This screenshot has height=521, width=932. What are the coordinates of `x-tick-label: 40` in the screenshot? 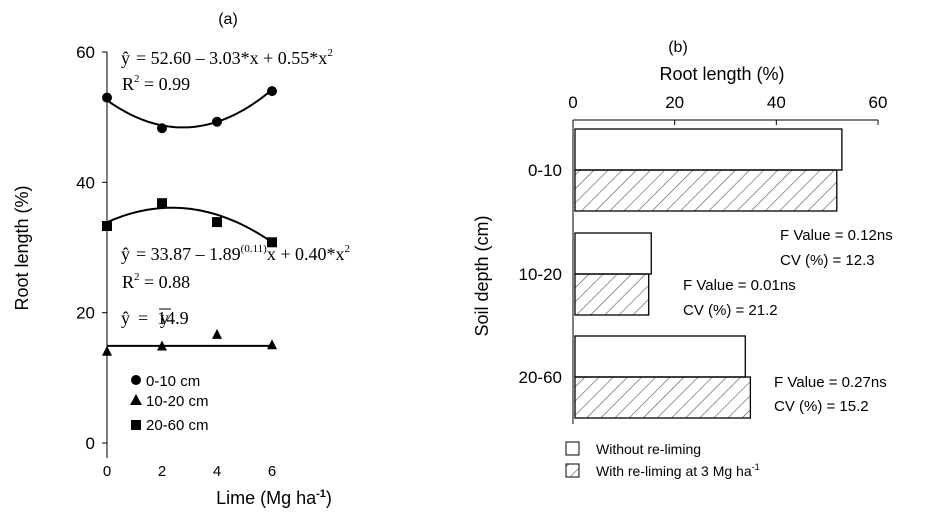 It's located at (776, 102).